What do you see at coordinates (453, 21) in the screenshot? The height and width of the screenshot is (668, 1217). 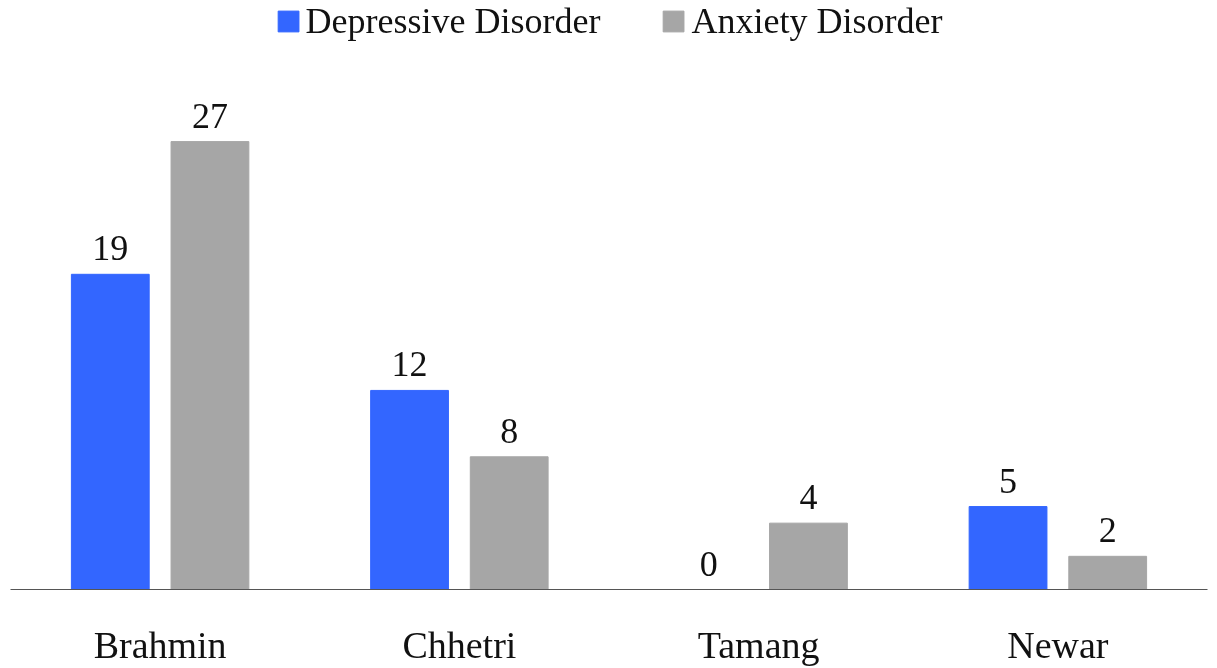 I see `legend-label: Depressive Disorder` at bounding box center [453, 21].